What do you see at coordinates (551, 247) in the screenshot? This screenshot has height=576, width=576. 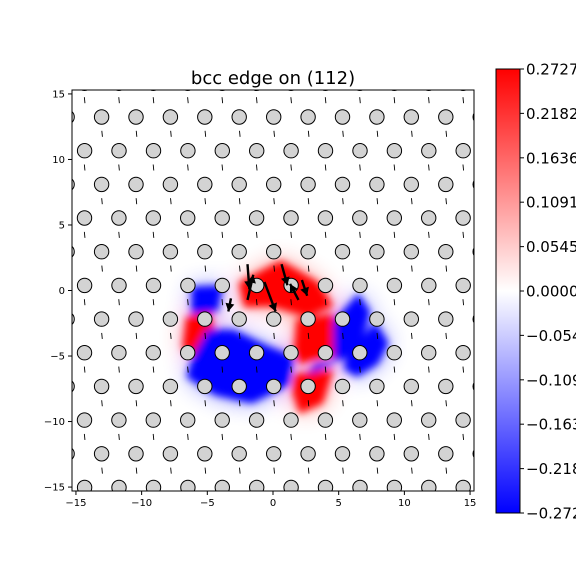 I see `colorbar-tick-label: 0.0545` at bounding box center [551, 247].